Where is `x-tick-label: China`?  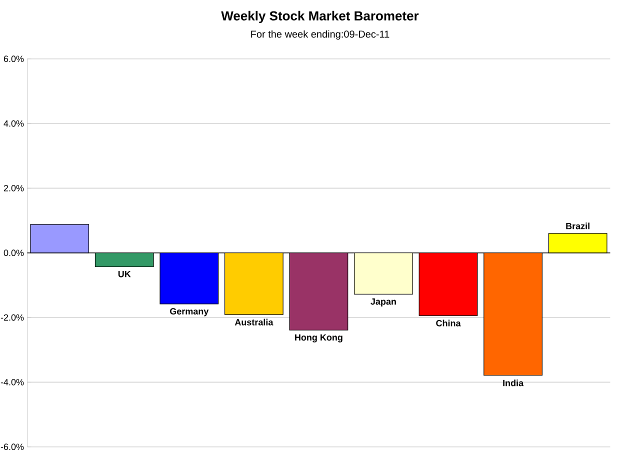
x-tick-label: China is located at coordinates (448, 323).